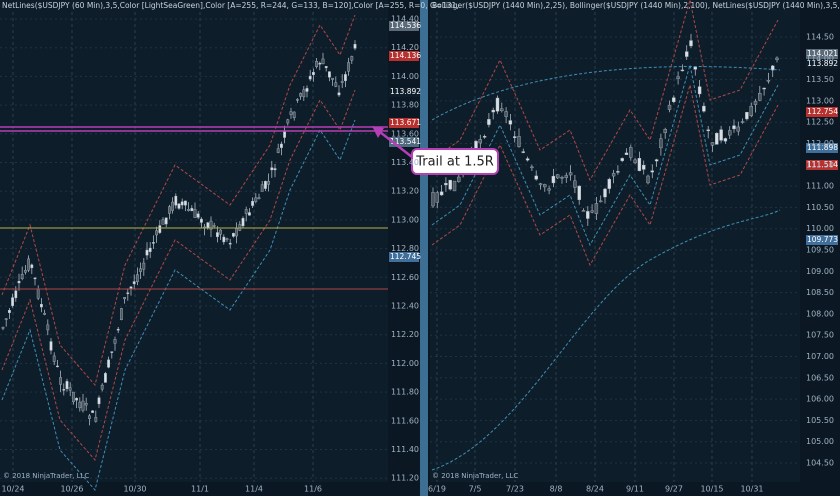 The height and width of the screenshot is (496, 840). Describe the element at coordinates (200, 489) in the screenshot. I see `date-label: 11/1` at that location.